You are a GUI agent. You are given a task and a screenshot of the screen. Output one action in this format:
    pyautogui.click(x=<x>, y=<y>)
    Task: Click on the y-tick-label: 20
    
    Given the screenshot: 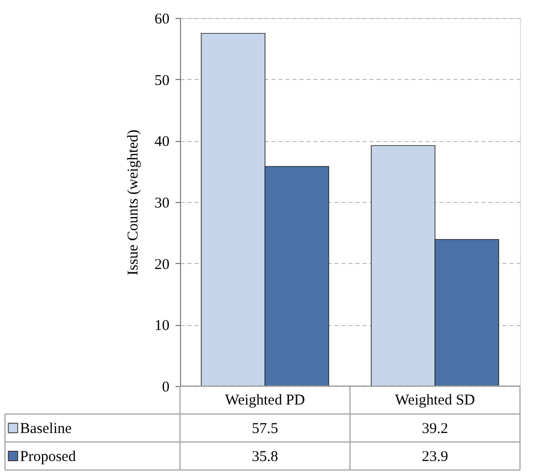 What is the action you would take?
    pyautogui.click(x=162, y=264)
    